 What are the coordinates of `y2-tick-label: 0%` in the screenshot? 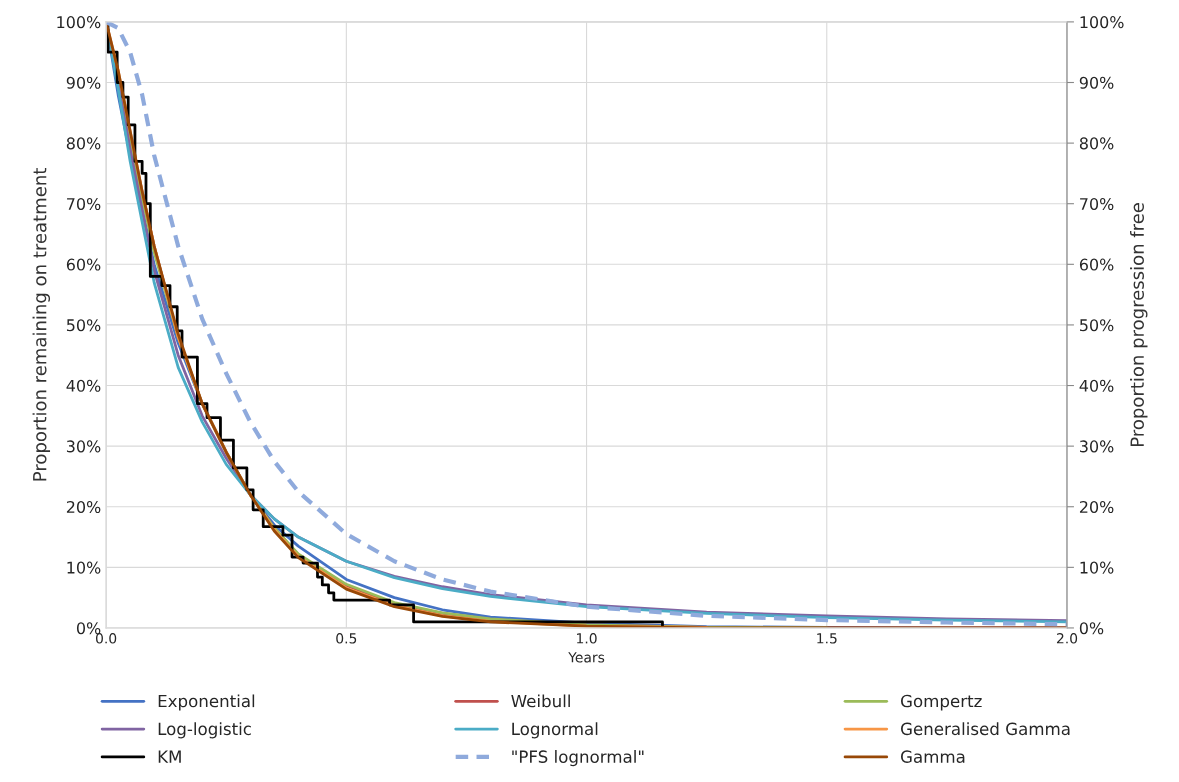 It's located at (1091, 628).